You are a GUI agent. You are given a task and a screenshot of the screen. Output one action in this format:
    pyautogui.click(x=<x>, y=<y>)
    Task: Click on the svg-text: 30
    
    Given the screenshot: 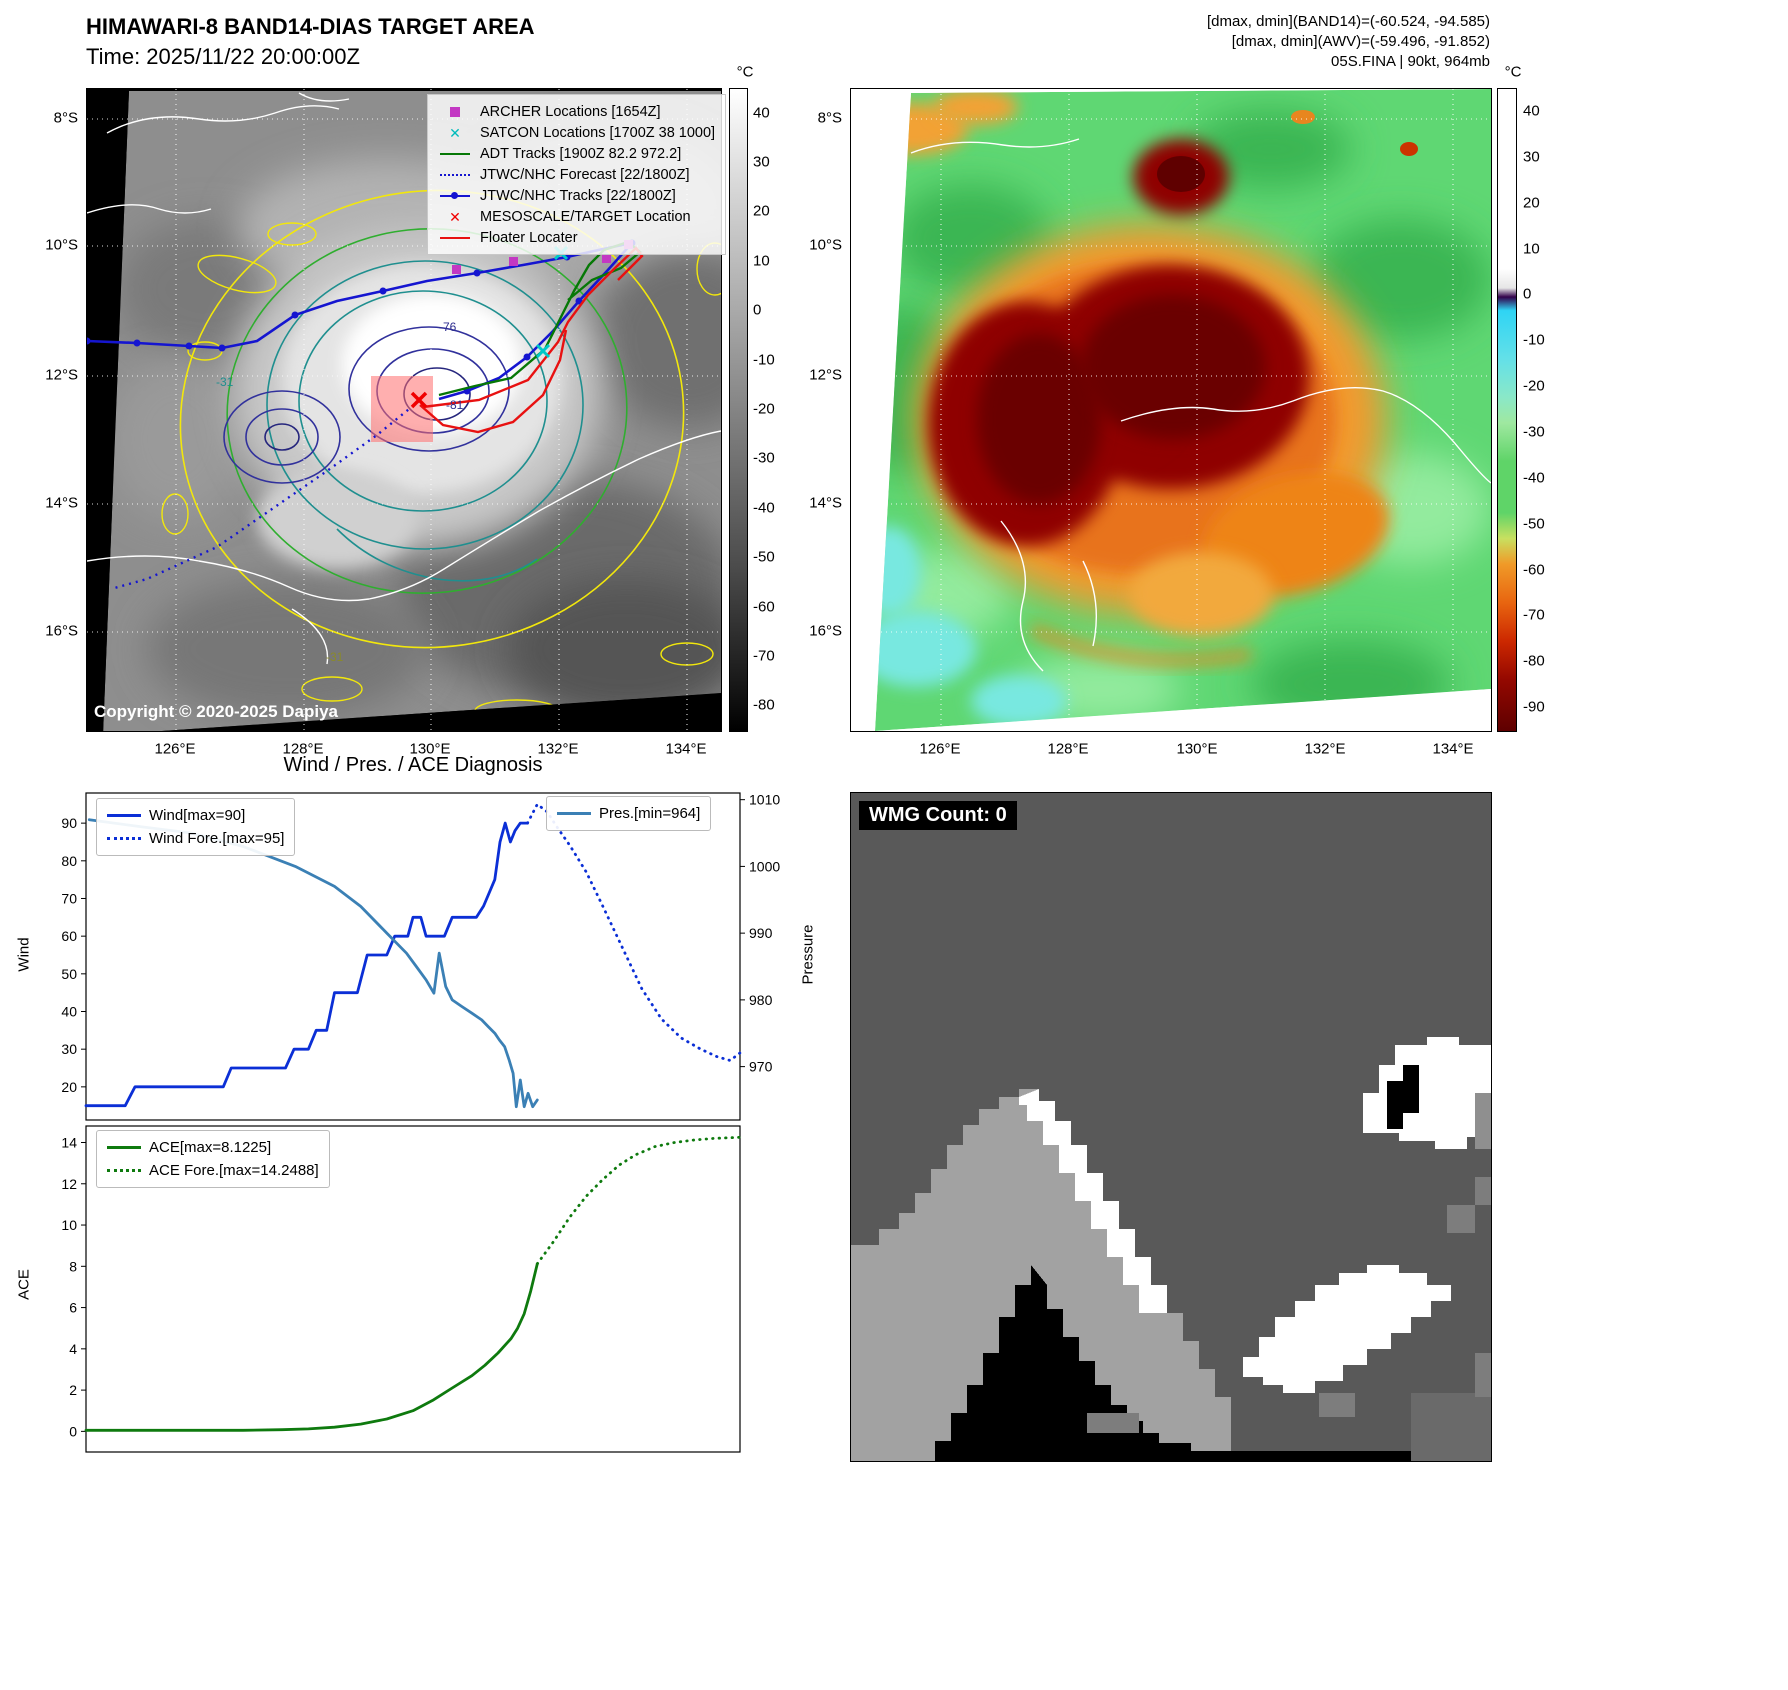 What is the action you would take?
    pyautogui.click(x=69, y=1049)
    